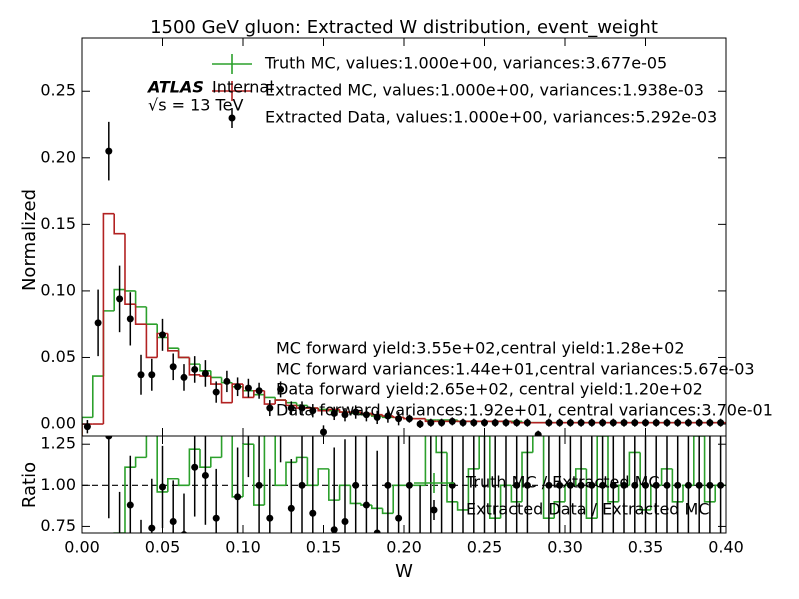  I want to click on x-tick-label: 0.35, so click(646, 547).